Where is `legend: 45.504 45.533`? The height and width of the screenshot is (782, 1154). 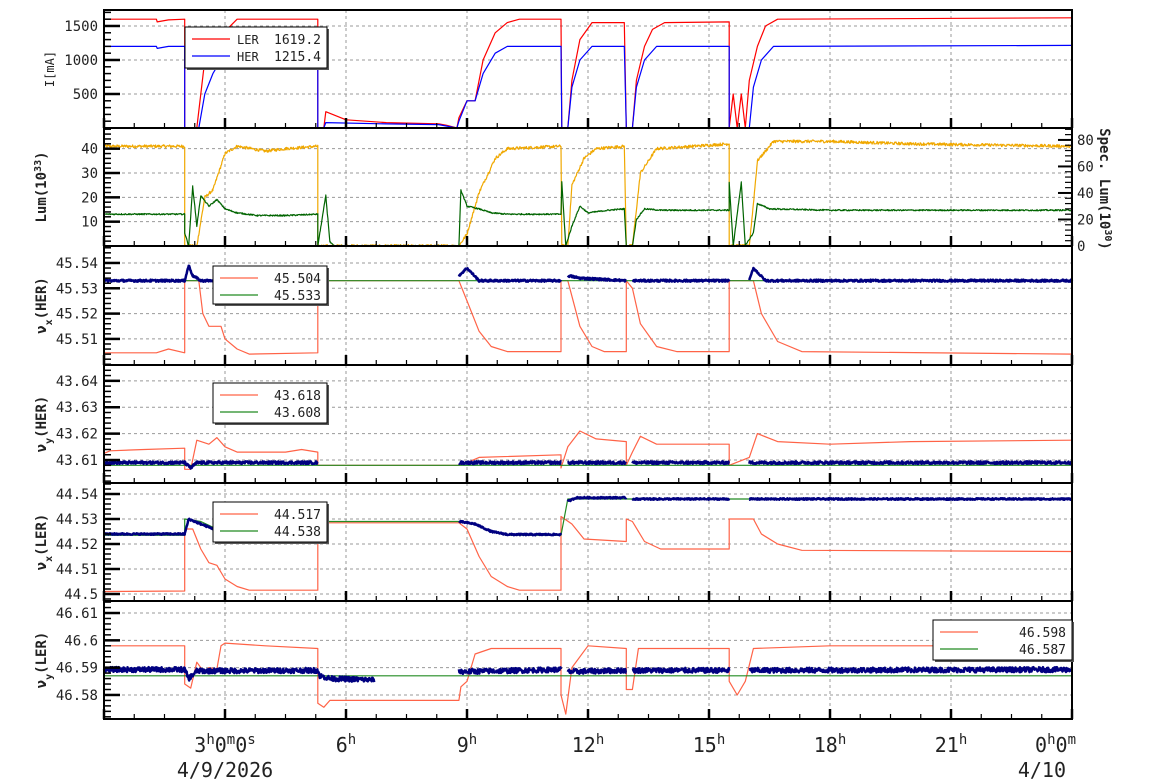 legend: 45.504 45.533 is located at coordinates (270, 285).